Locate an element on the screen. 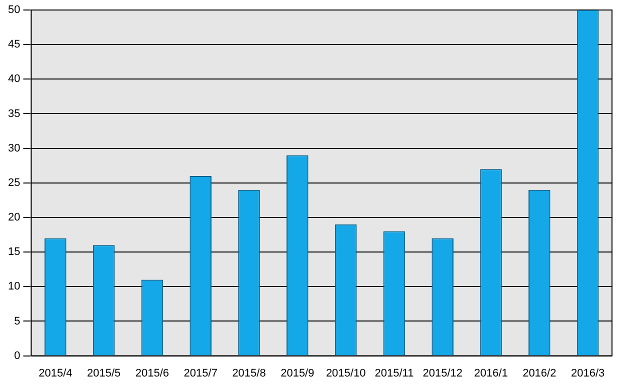  y-tick-label: 25 is located at coordinates (14, 182).